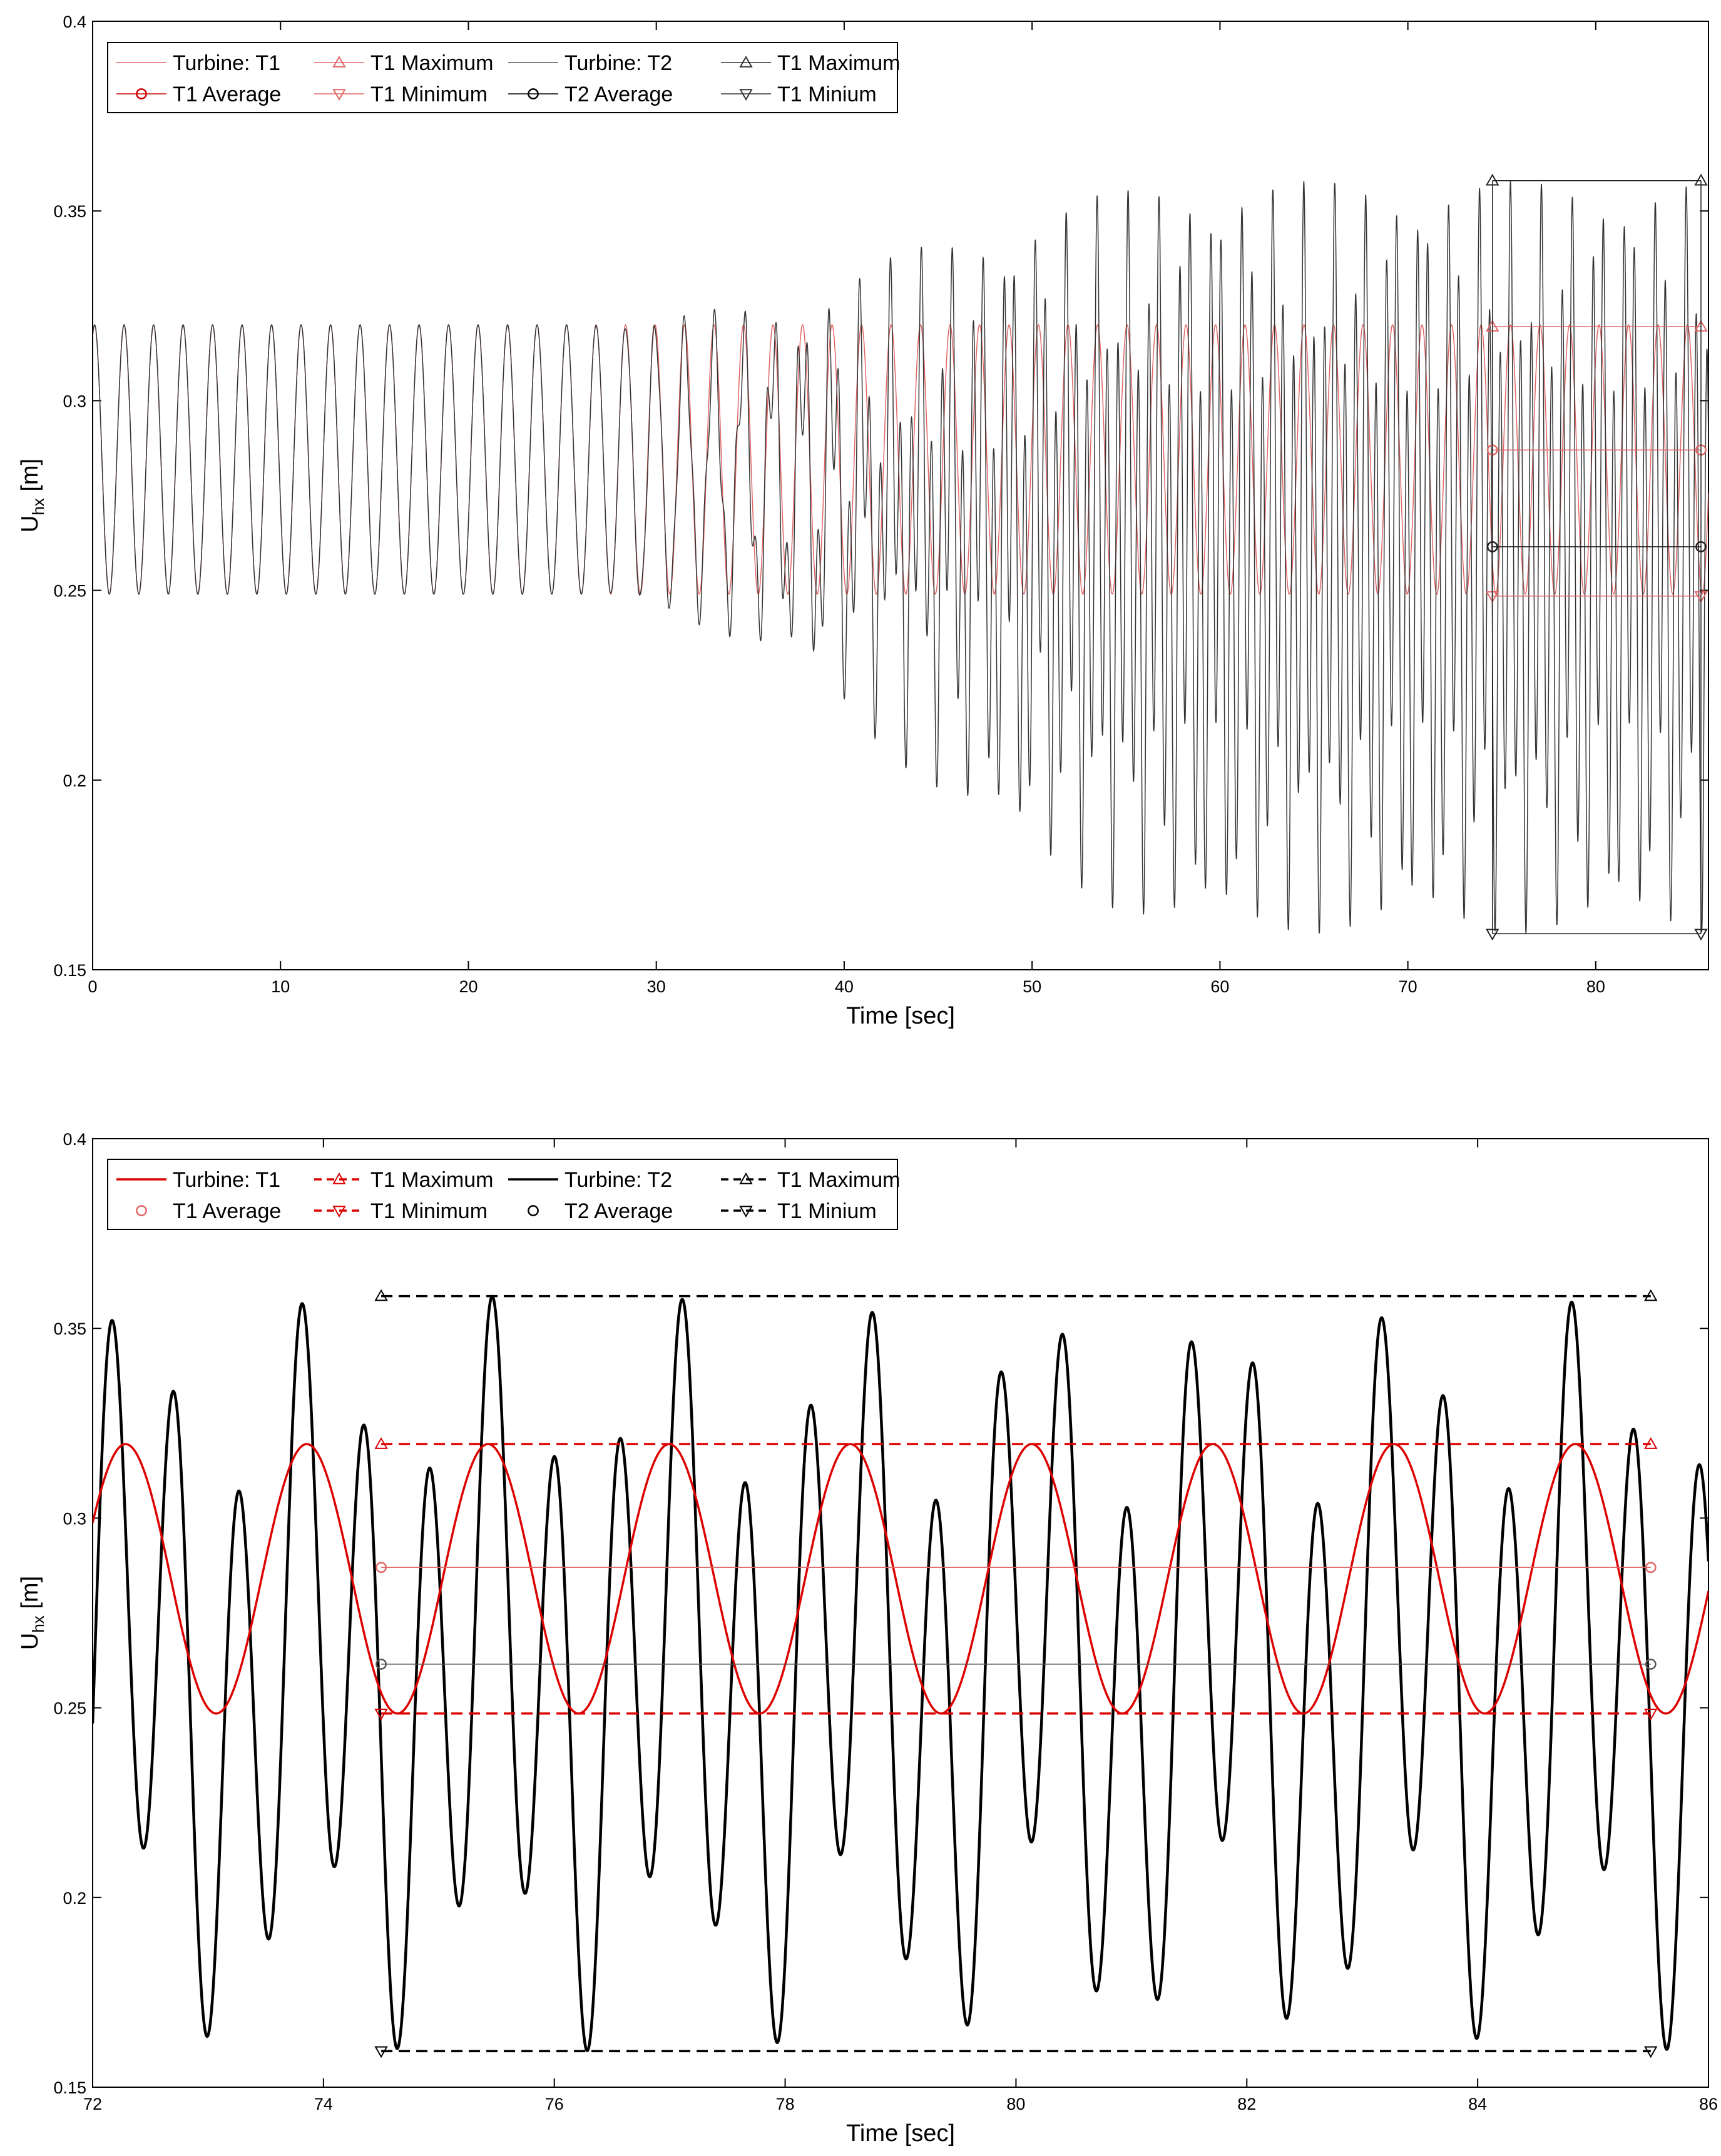 The width and height of the screenshot is (1721, 2156). I want to click on x-tick-label: 86, so click(1708, 2104).